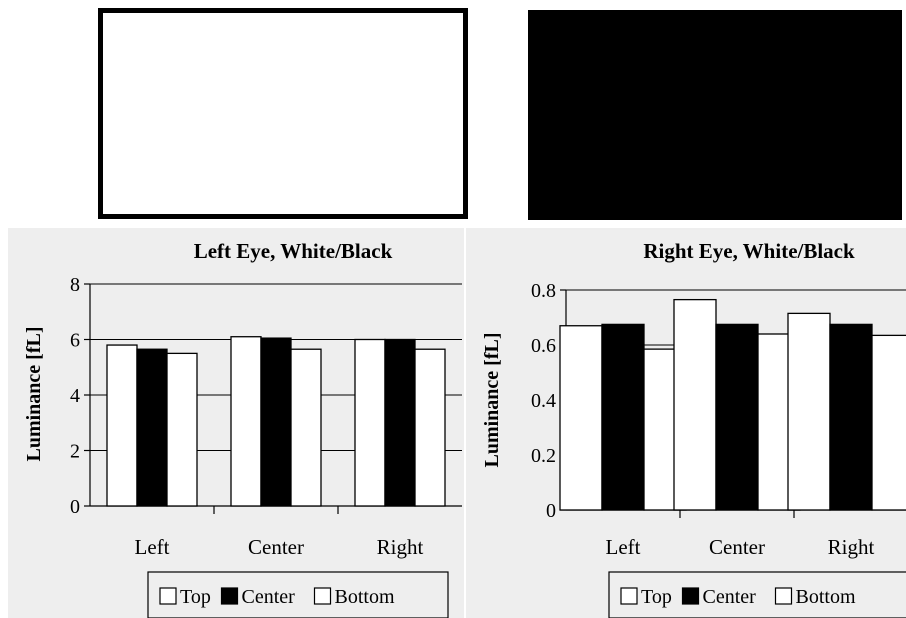  What do you see at coordinates (75, 285) in the screenshot?
I see `y-tick-label: 8` at bounding box center [75, 285].